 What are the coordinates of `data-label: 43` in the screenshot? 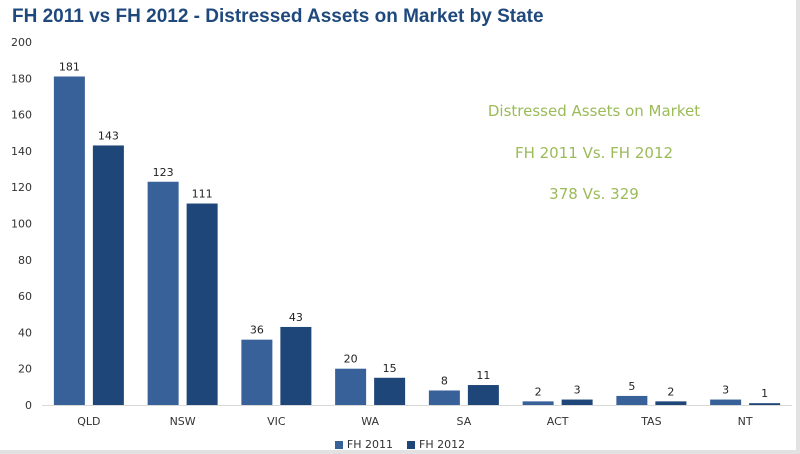 It's located at (296, 317).